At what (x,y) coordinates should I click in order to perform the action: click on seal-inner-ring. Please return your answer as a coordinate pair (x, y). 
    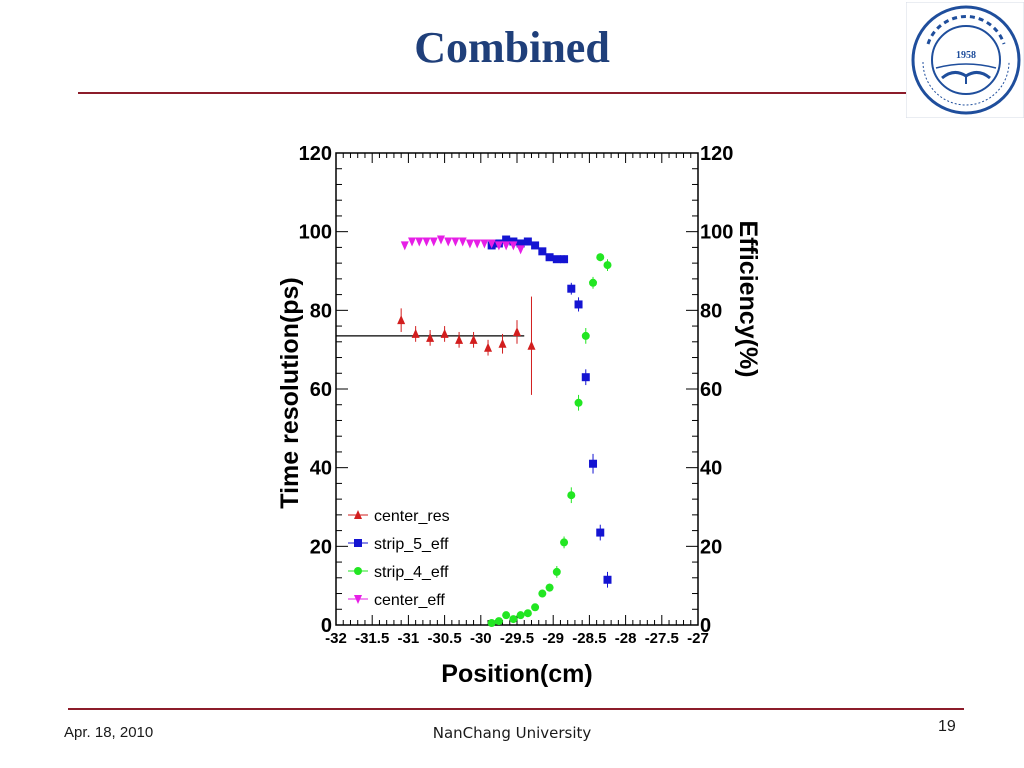
    Looking at the image, I should click on (966, 60).